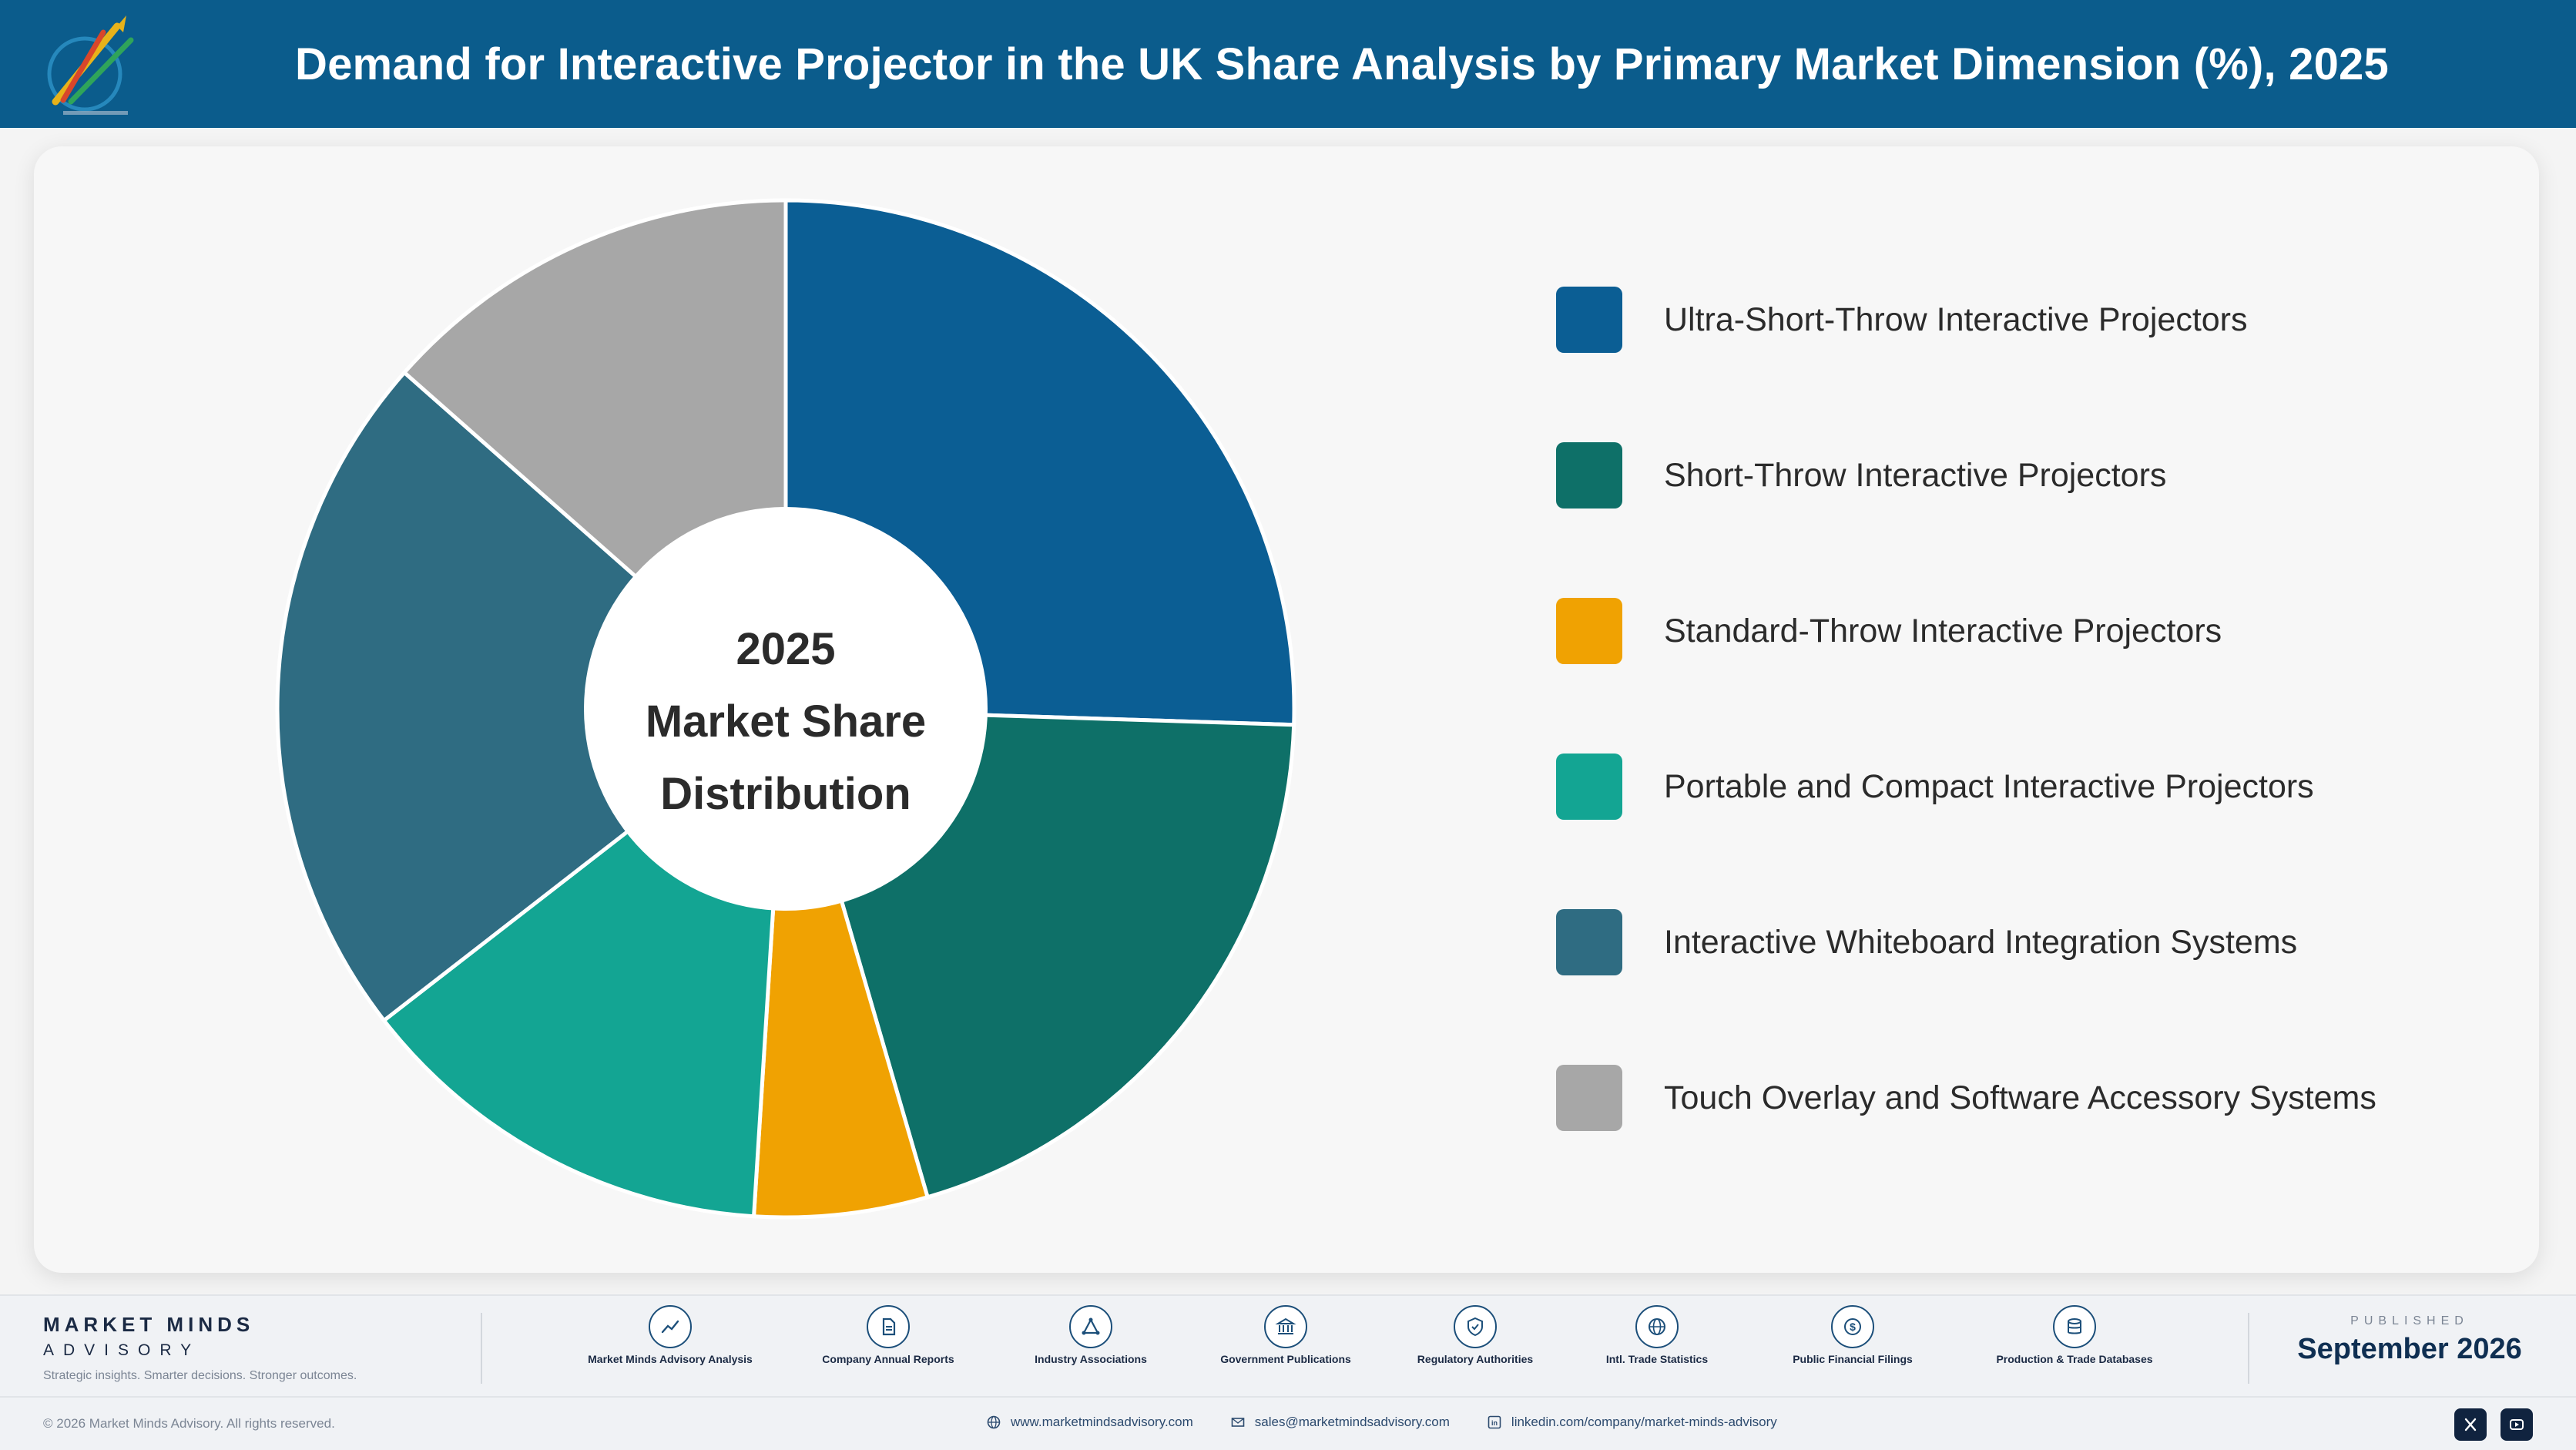 The image size is (2576, 1450). Describe the element at coordinates (1943, 630) in the screenshot. I see `legend-label: Standard-Throw Interactive Projectors` at that location.